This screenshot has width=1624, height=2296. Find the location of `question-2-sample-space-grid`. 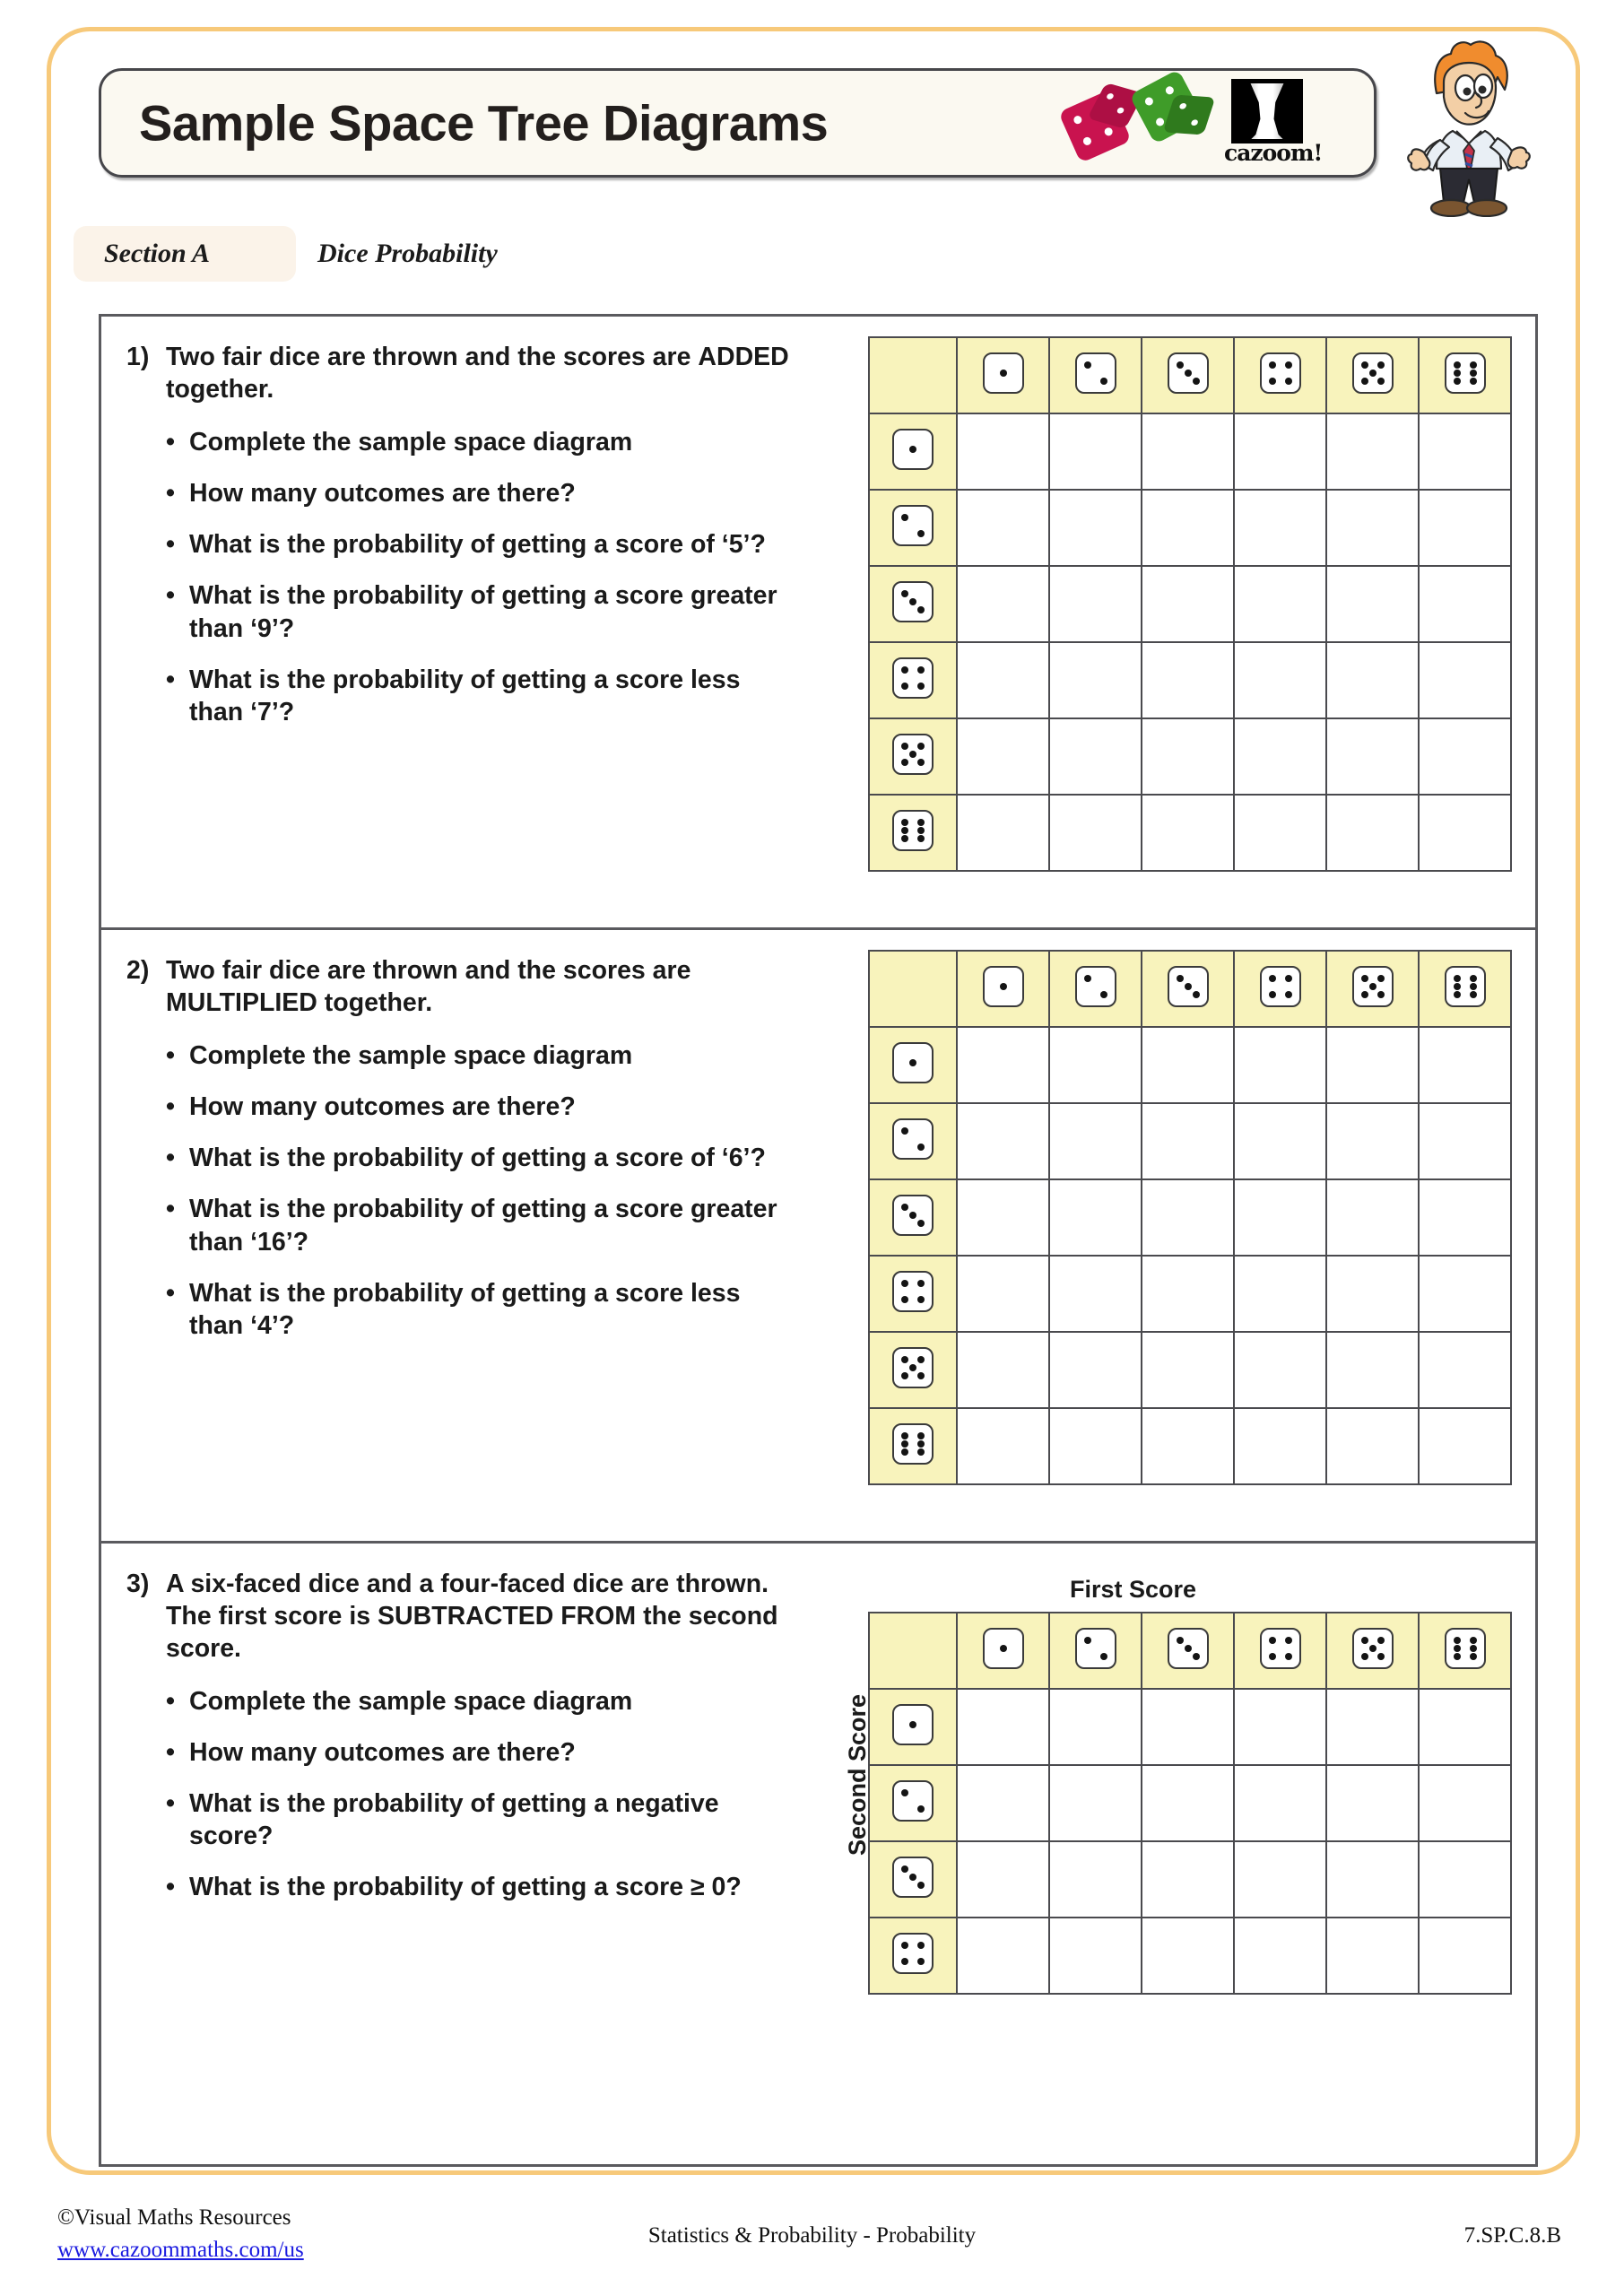

question-2-sample-space-grid is located at coordinates (1190, 1217).